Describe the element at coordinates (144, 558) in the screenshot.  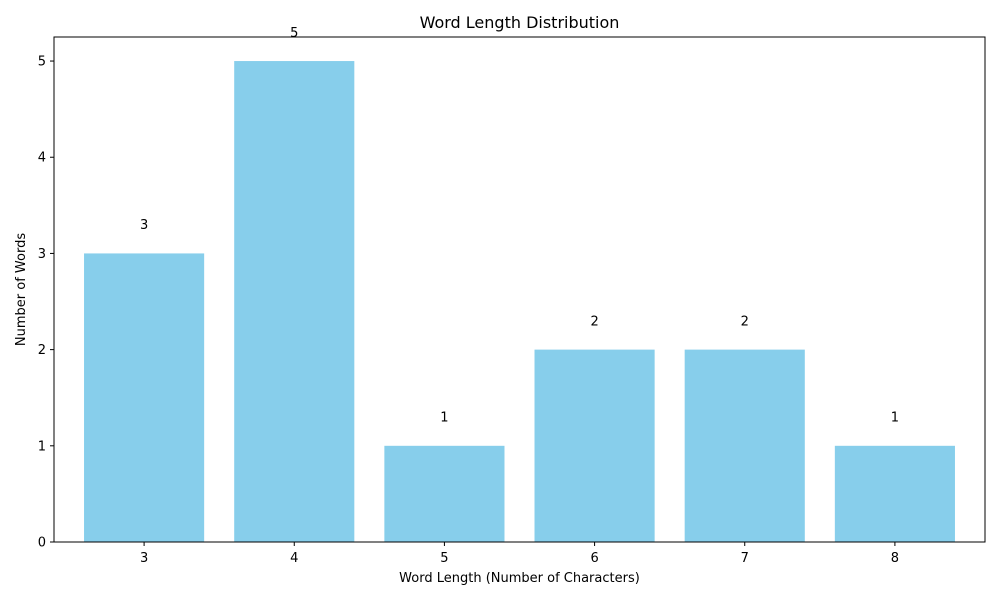
I see `x-tick-label-3: 3` at that location.